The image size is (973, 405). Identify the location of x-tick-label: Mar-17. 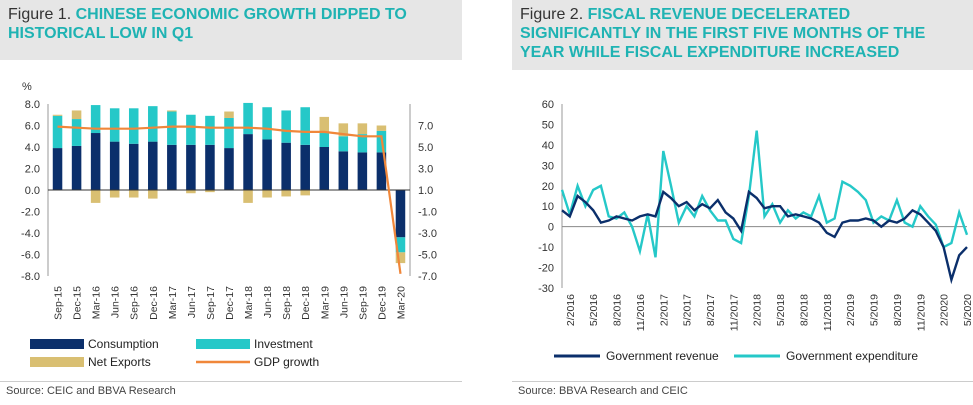
(173, 302).